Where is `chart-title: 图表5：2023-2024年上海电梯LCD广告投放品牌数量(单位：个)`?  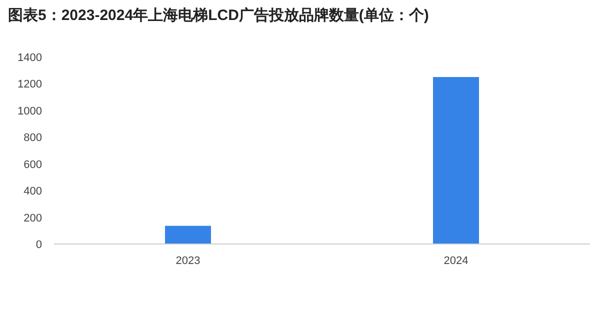 chart-title: 图表5：2023-2024年上海电梯LCD广告投放品牌数量(单位：个) is located at coordinates (218, 15).